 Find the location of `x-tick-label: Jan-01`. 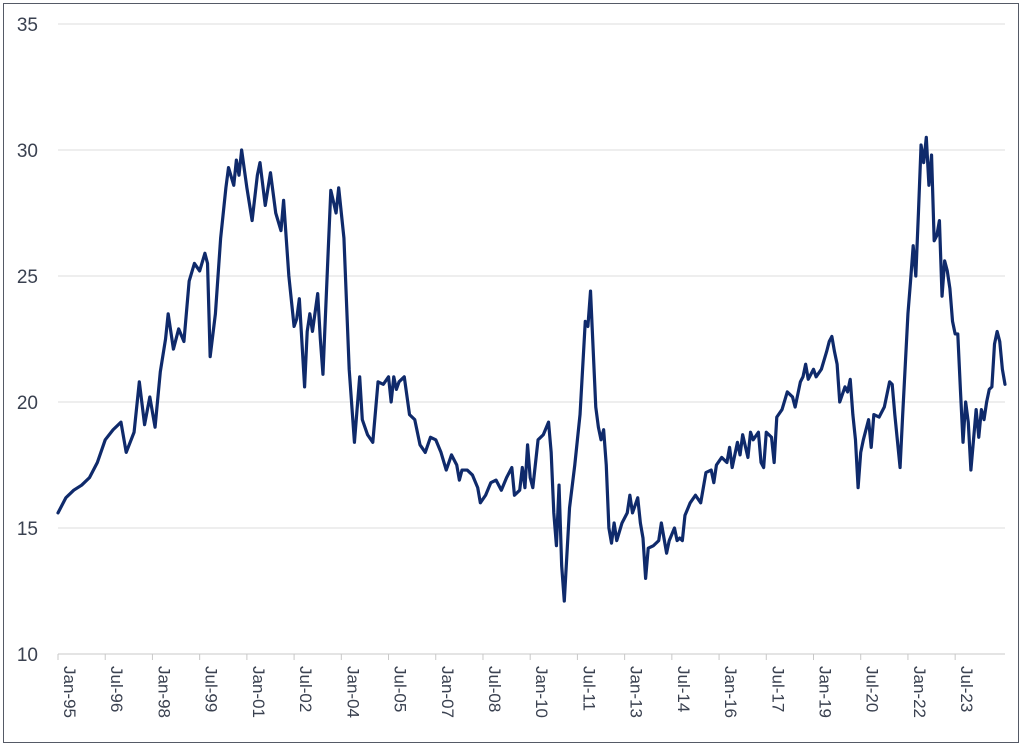

x-tick-label: Jan-01 is located at coordinates (258, 692).